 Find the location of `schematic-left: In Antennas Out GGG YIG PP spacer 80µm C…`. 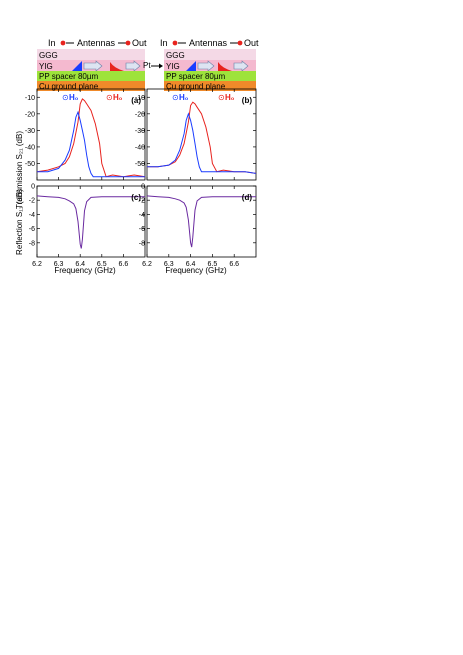

schematic-left: In Antennas Out GGG YIG PP spacer 80µm C… is located at coordinates (92, 70).